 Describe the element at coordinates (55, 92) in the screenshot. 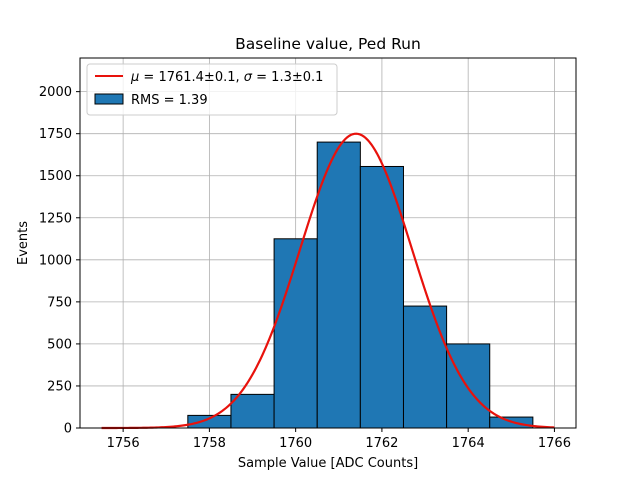

I see `y-tick-label: 2000` at that location.